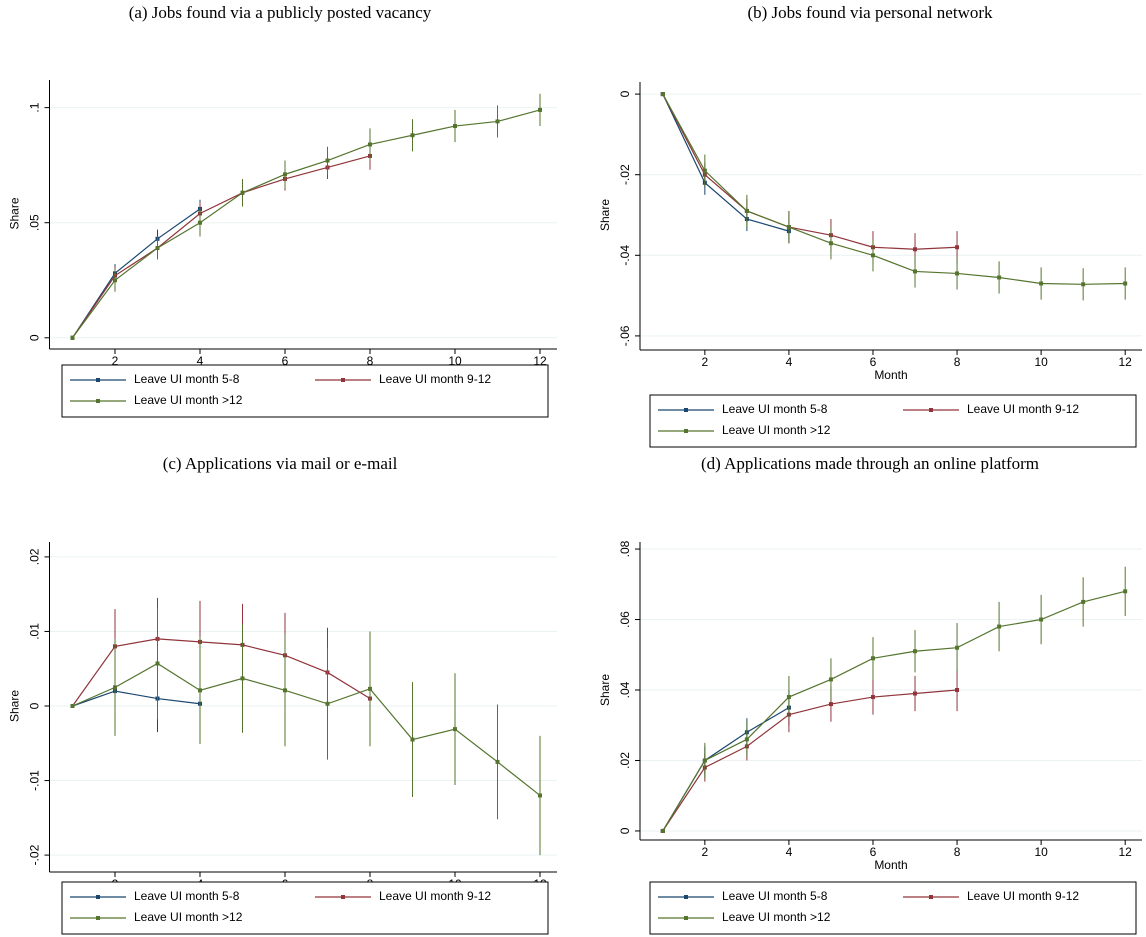 Image resolution: width=1146 pixels, height=937 pixels. What do you see at coordinates (35, 107) in the screenshot?
I see `y-tick-label: .1` at bounding box center [35, 107].